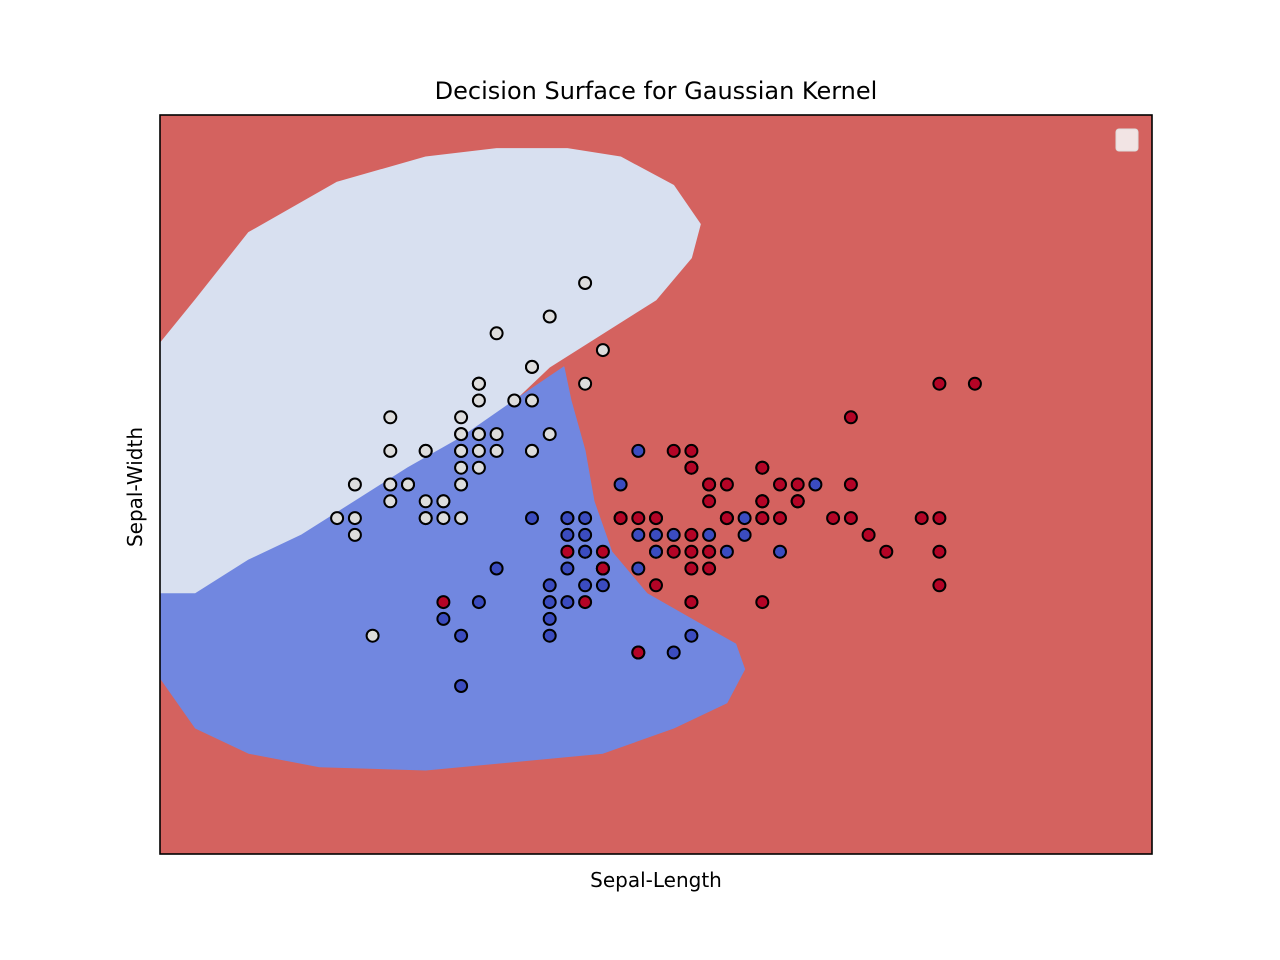 Image resolution: width=1280 pixels, height=960 pixels. What do you see at coordinates (656, 880) in the screenshot?
I see `x-axis-label: Sepal-Length` at bounding box center [656, 880].